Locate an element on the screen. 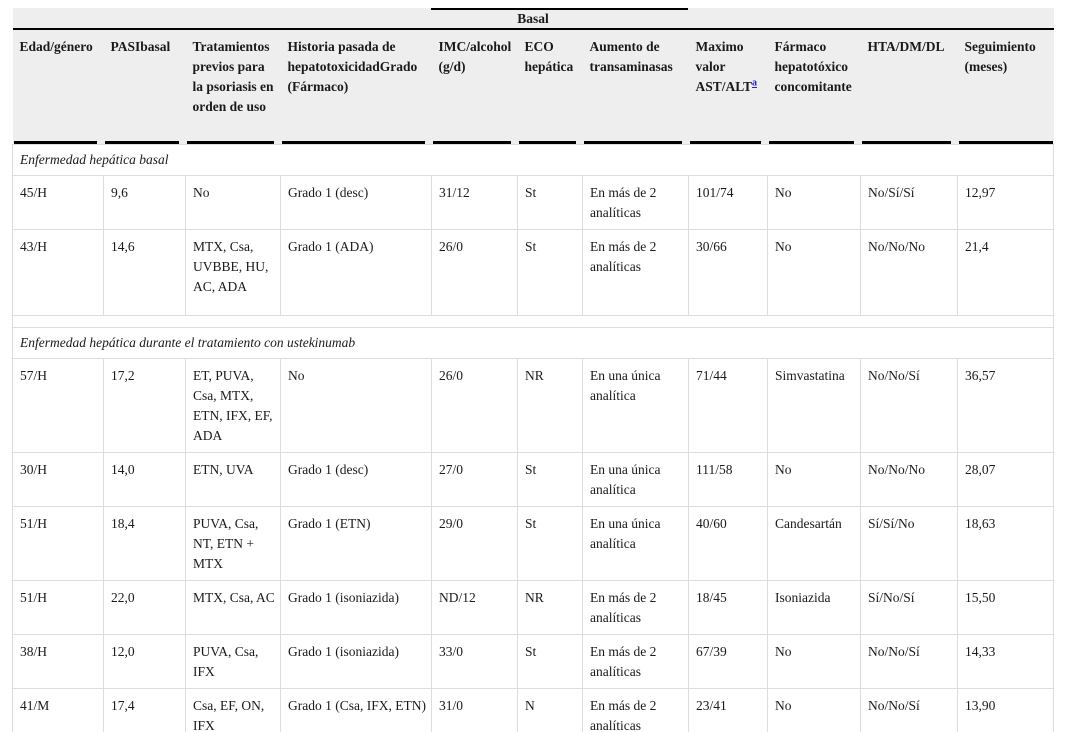 This screenshot has height=732, width=1065. cell-seguimiento: 18,63 is located at coordinates (1005, 543).